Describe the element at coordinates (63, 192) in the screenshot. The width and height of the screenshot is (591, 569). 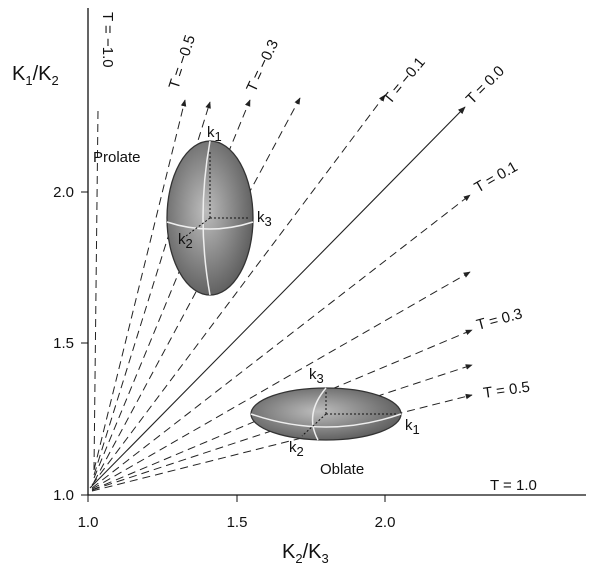
I see `y-tick-label: 2.0` at that location.